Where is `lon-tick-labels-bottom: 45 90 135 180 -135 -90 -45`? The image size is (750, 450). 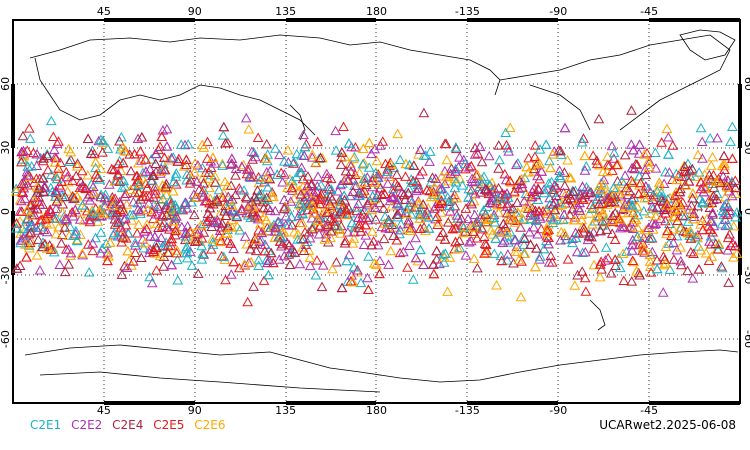 lon-tick-labels-bottom: 45 90 135 180 -135 -90 -45 is located at coordinates (377, 410).